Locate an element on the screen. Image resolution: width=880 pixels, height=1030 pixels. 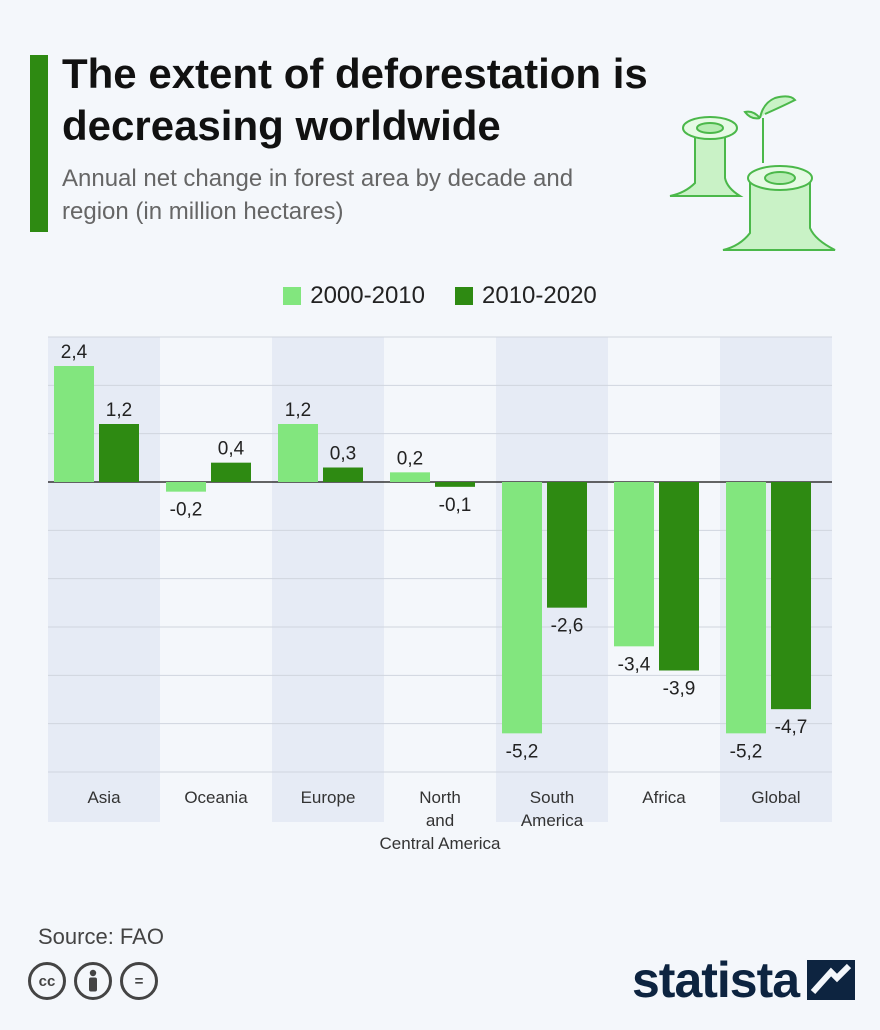
category-band is located at coordinates (328, 579).